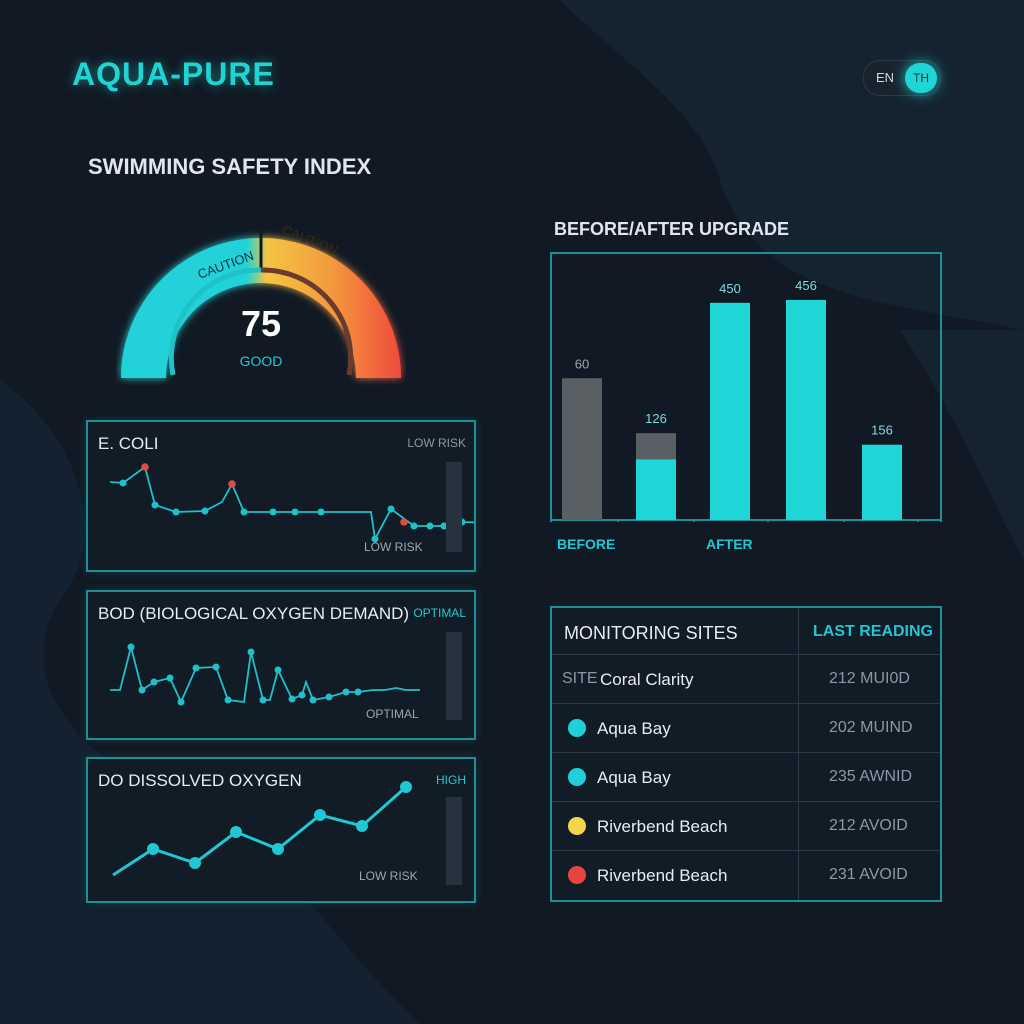  Describe the element at coordinates (261, 361) in the screenshot. I see `safety-status: GOOD` at that location.